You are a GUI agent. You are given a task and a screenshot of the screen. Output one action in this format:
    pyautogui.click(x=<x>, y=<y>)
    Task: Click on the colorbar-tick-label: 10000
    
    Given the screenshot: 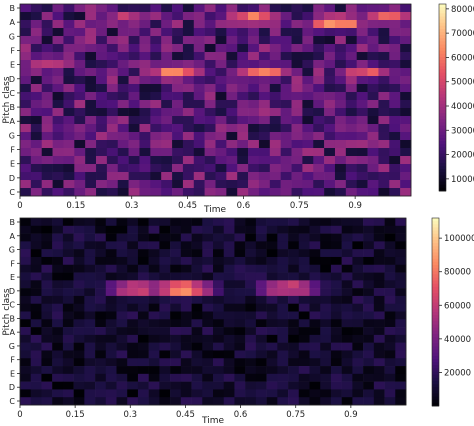 What is the action you would take?
    pyautogui.click(x=462, y=180)
    